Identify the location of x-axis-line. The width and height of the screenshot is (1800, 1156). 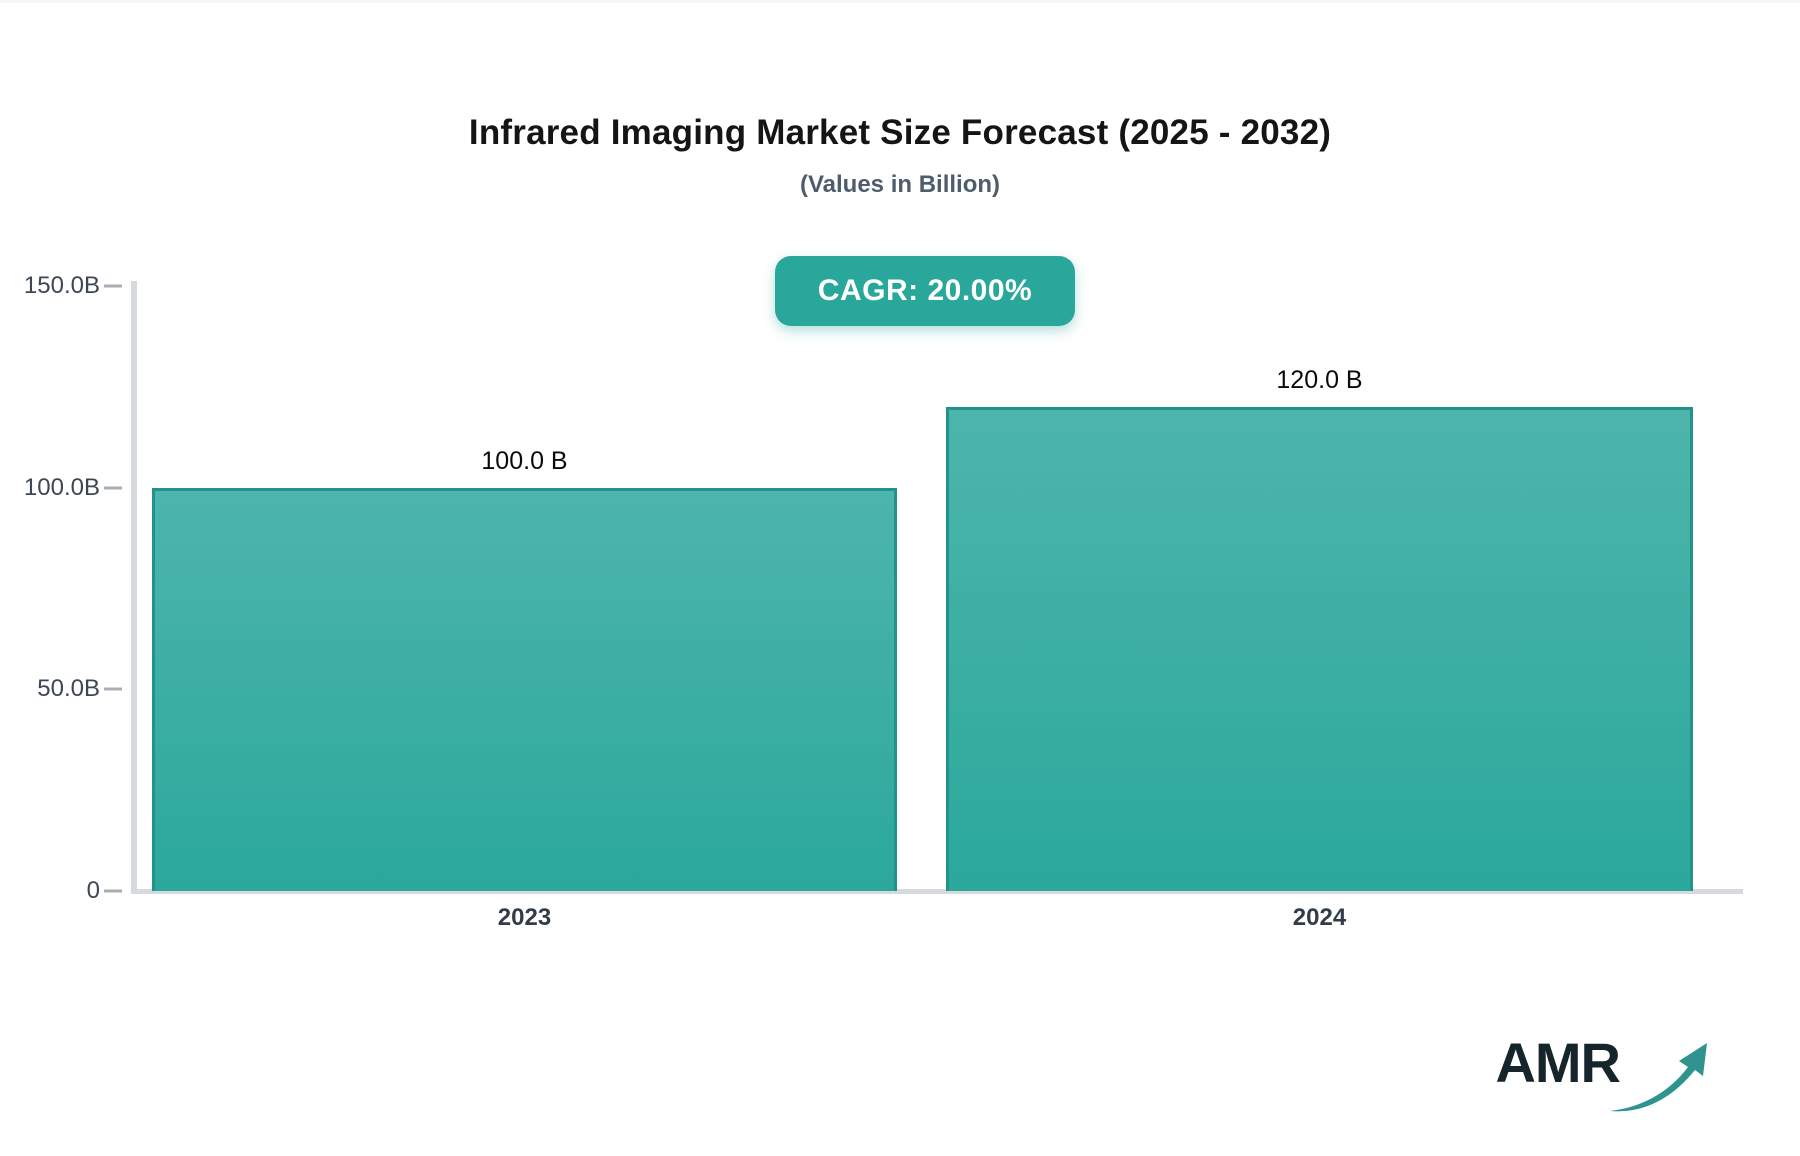
(937, 891).